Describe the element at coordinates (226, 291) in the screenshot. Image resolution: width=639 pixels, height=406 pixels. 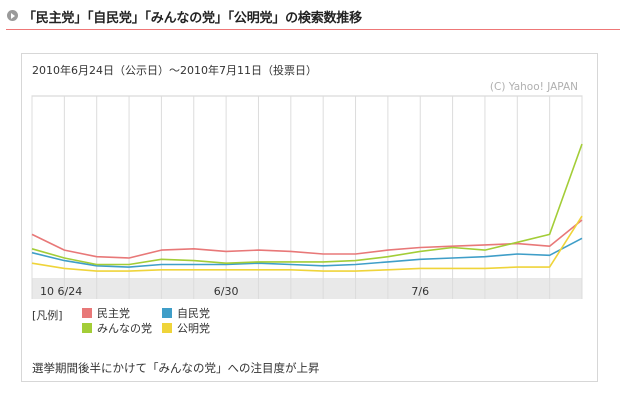
I see `x-tick-label: 6/30` at that location.